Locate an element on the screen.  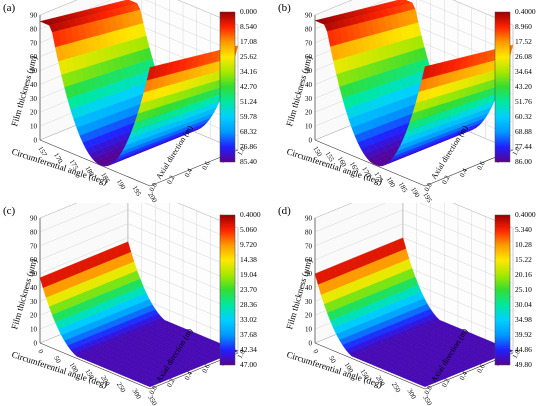
panel-label: (b) is located at coordinates (284, 8).